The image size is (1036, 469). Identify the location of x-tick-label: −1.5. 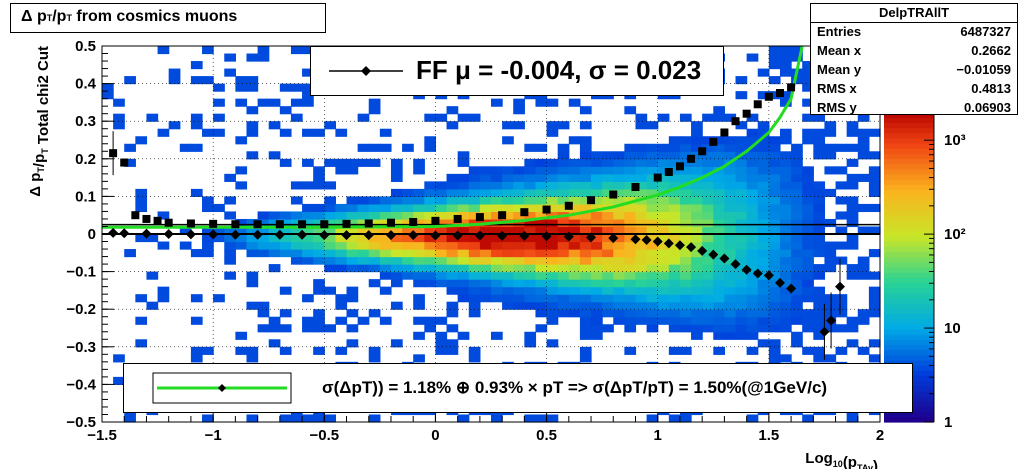
(102, 435).